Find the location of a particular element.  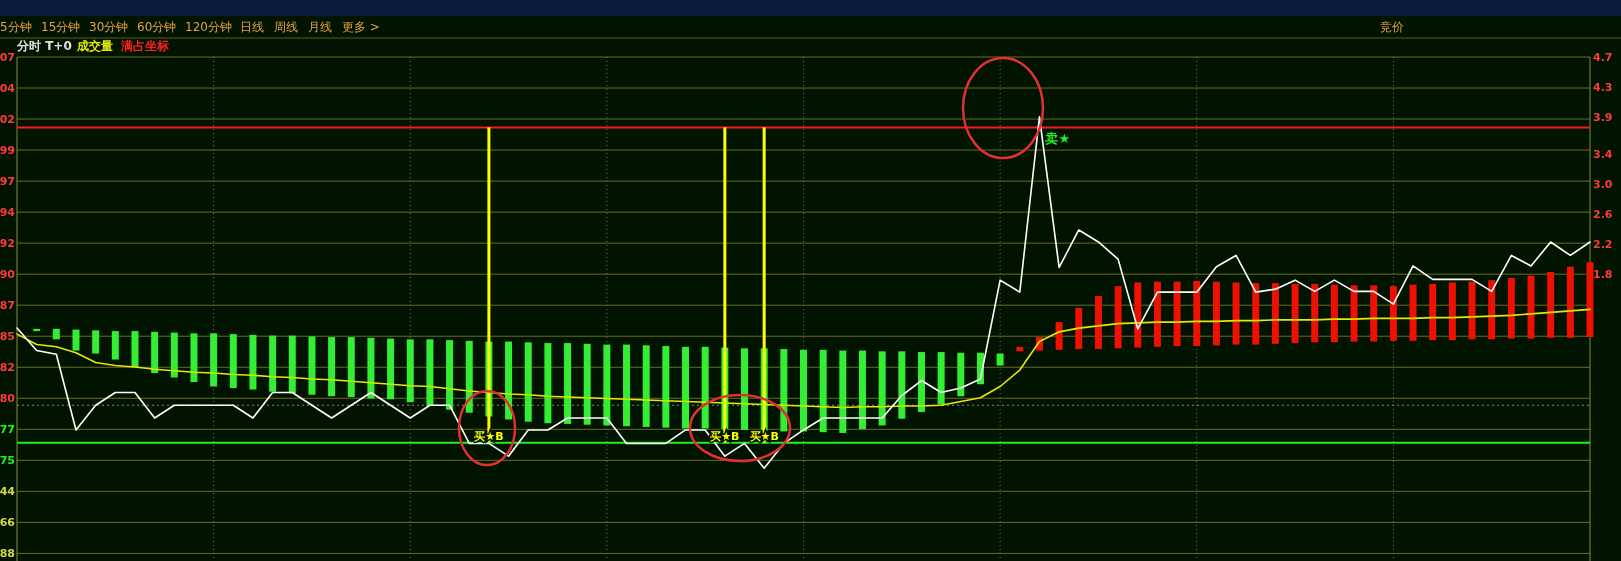

text: 82 is located at coordinates (7, 368).